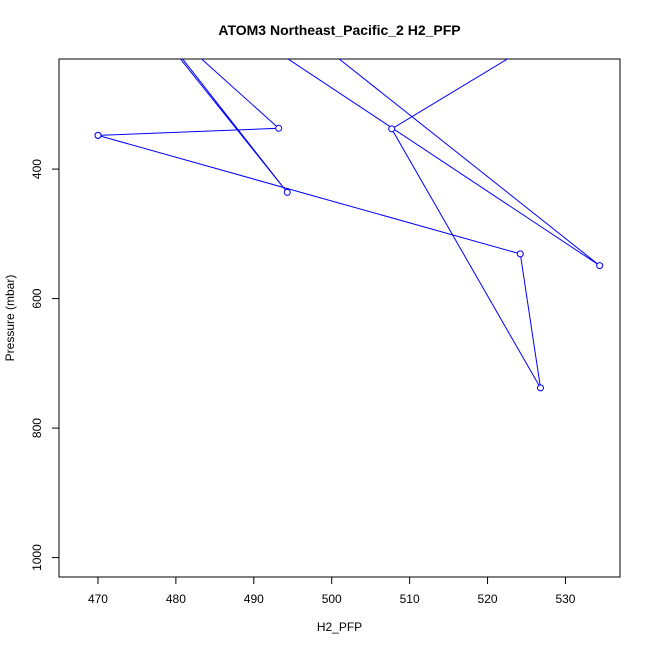 The width and height of the screenshot is (650, 650). What do you see at coordinates (98, 599) in the screenshot?
I see `x-tick-label: 470` at bounding box center [98, 599].